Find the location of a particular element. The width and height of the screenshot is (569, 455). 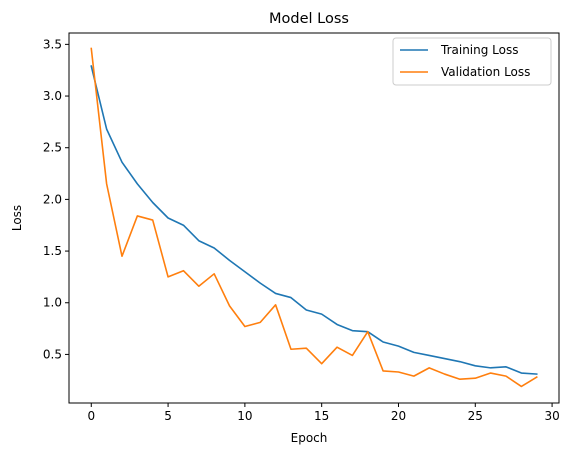

x-tick-label: 0 is located at coordinates (91, 416).